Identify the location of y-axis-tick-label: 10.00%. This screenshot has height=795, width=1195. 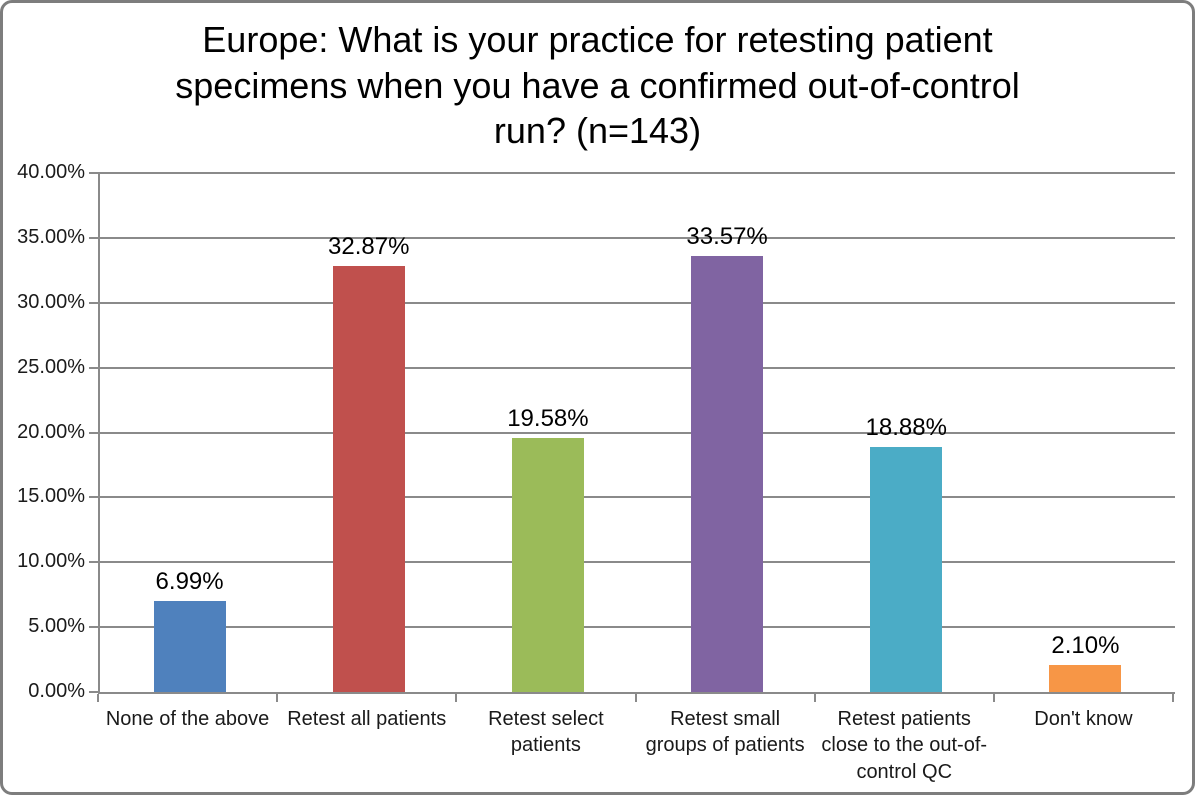
(51, 561).